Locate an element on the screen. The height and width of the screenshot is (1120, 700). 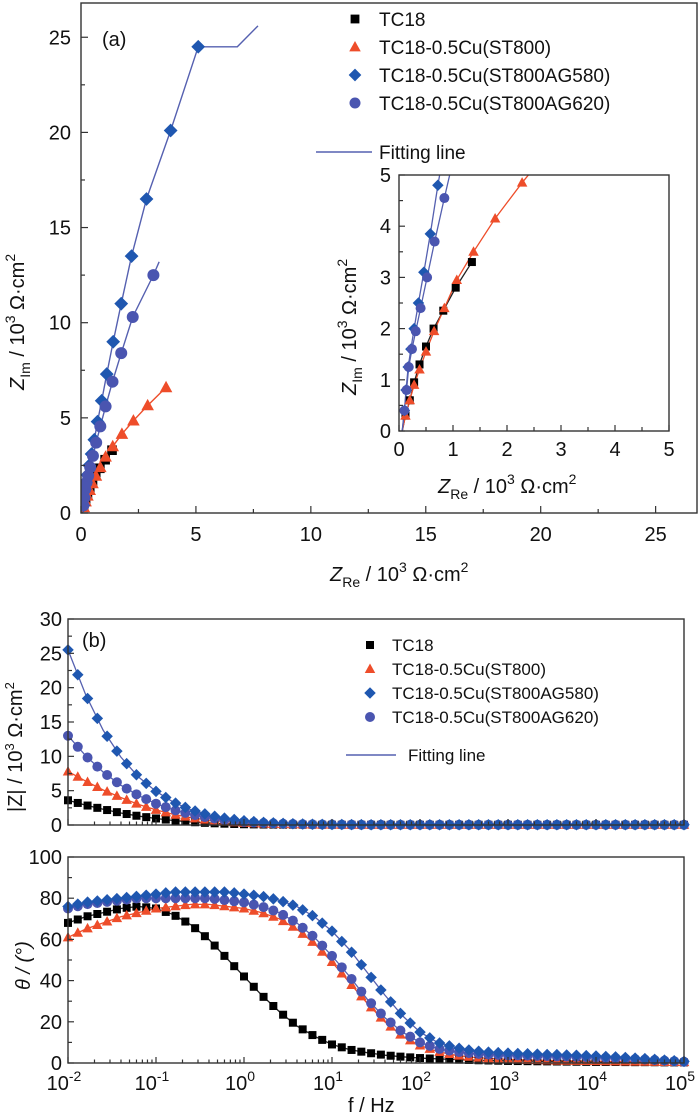
inset-y-tick-label: 5 is located at coordinates (385, 176).